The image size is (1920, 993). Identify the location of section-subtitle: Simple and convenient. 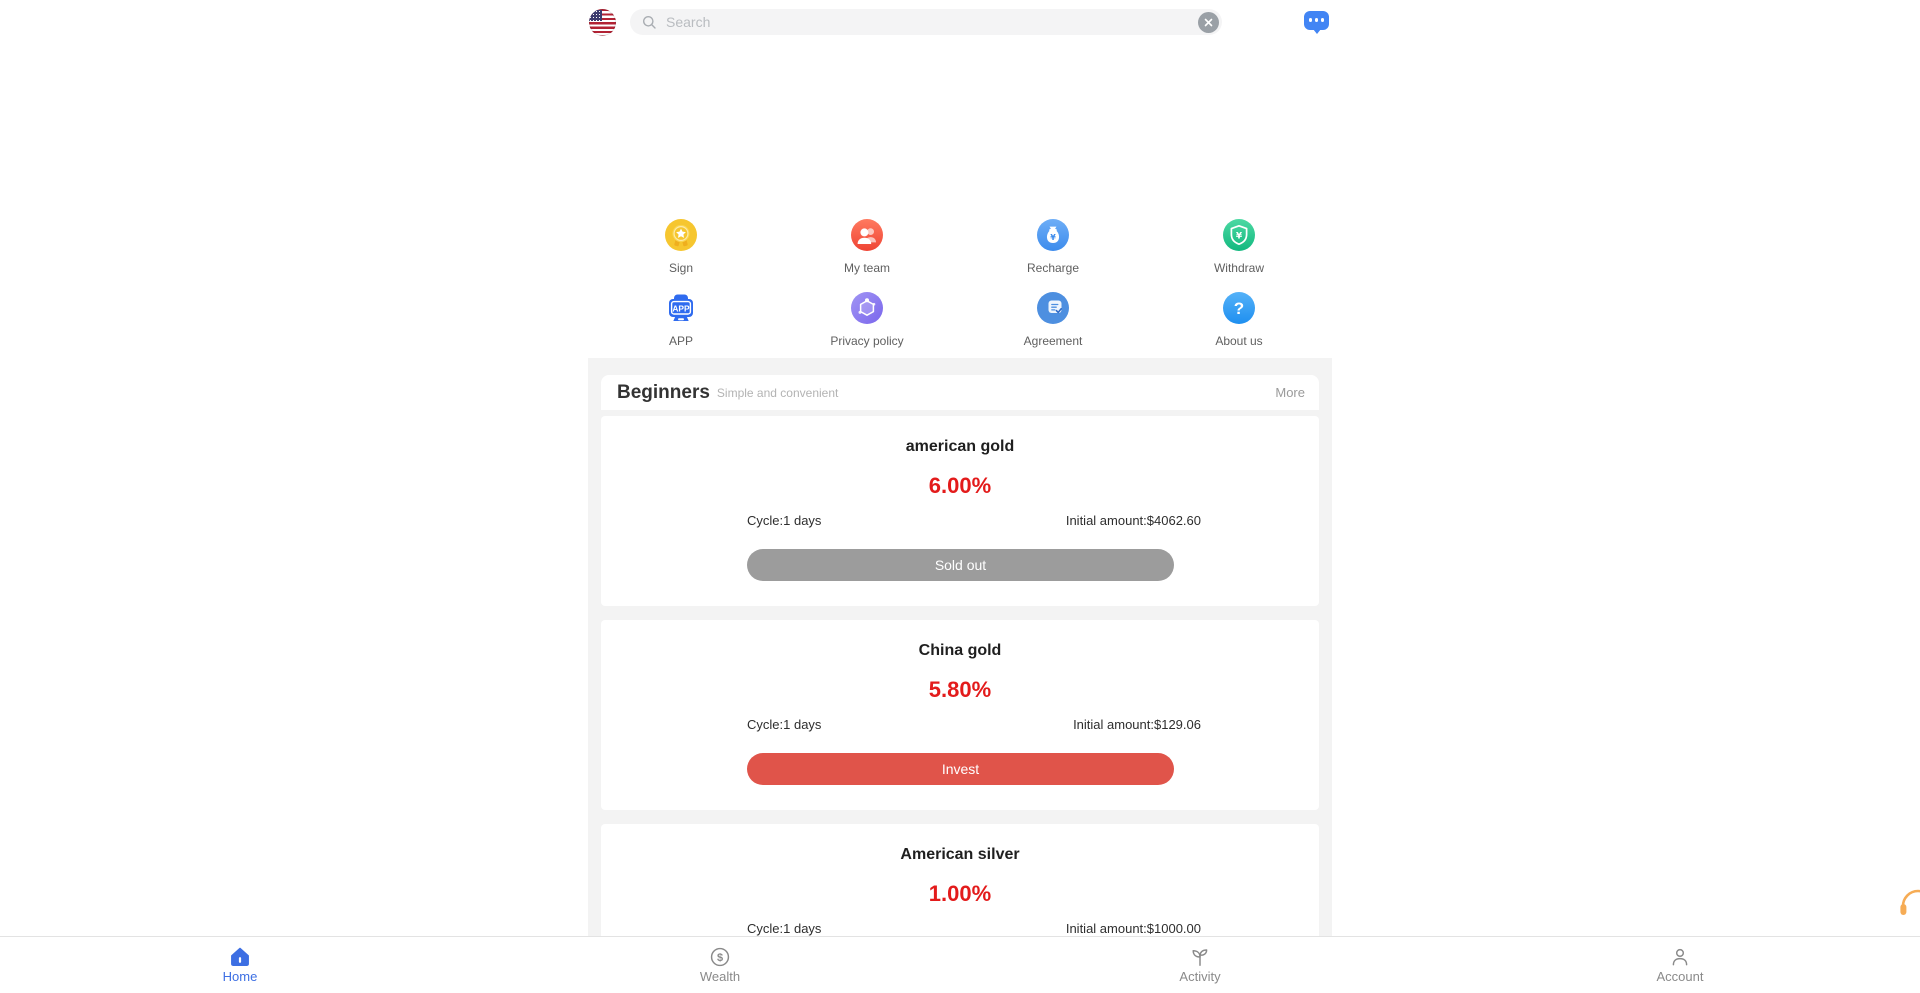
(777, 392).